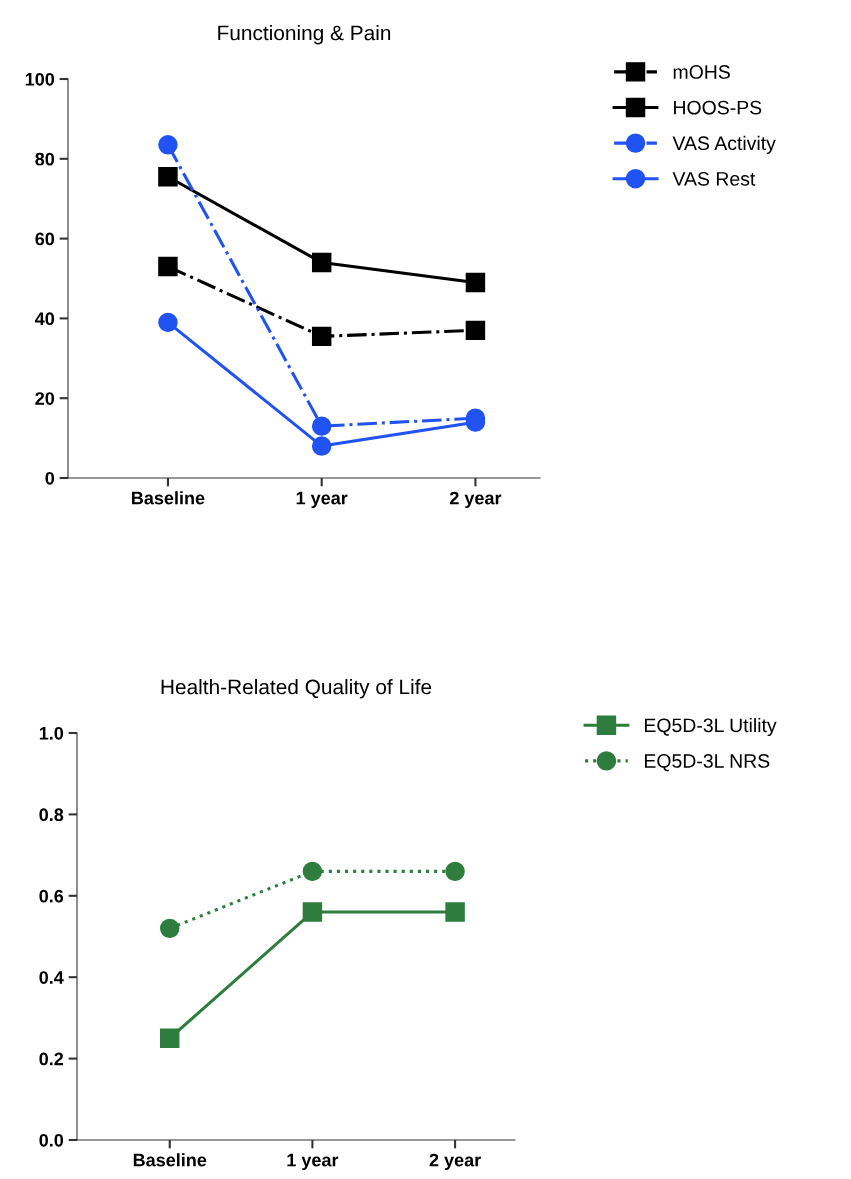 The height and width of the screenshot is (1179, 851). Describe the element at coordinates (296, 689) in the screenshot. I see `chart-title: Health-Related Quality of Life` at that location.